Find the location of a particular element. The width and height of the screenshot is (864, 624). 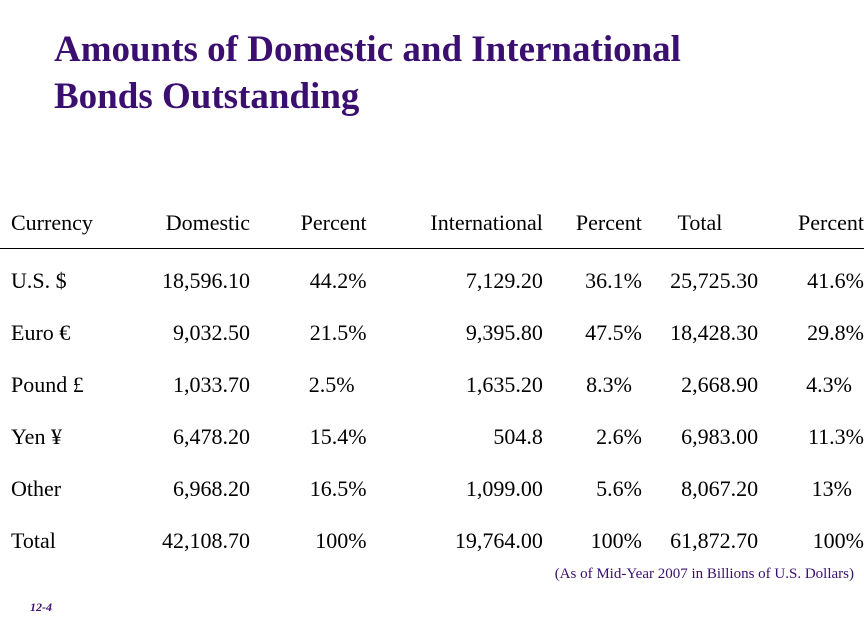

cell-total-percent: 100% is located at coordinates (838, 540).